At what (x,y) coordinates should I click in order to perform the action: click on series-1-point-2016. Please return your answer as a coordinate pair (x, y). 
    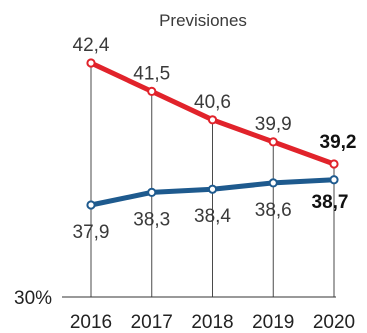
    Looking at the image, I should click on (91, 63).